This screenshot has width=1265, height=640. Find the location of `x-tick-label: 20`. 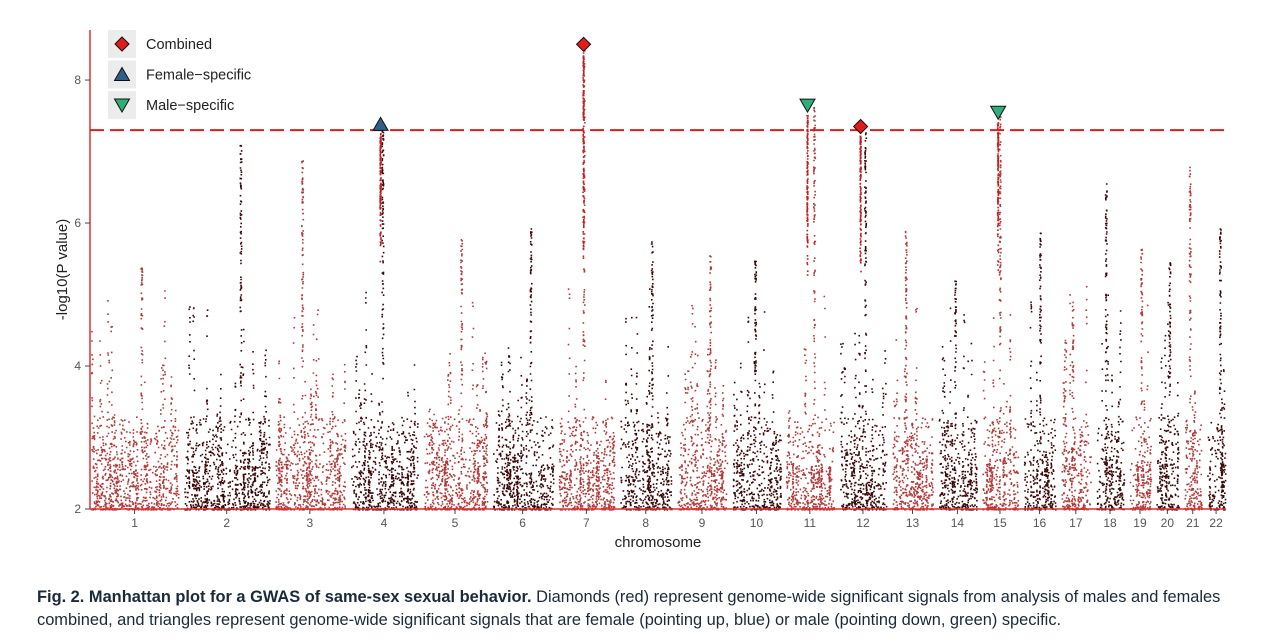

x-tick-label: 20 is located at coordinates (1168, 523).